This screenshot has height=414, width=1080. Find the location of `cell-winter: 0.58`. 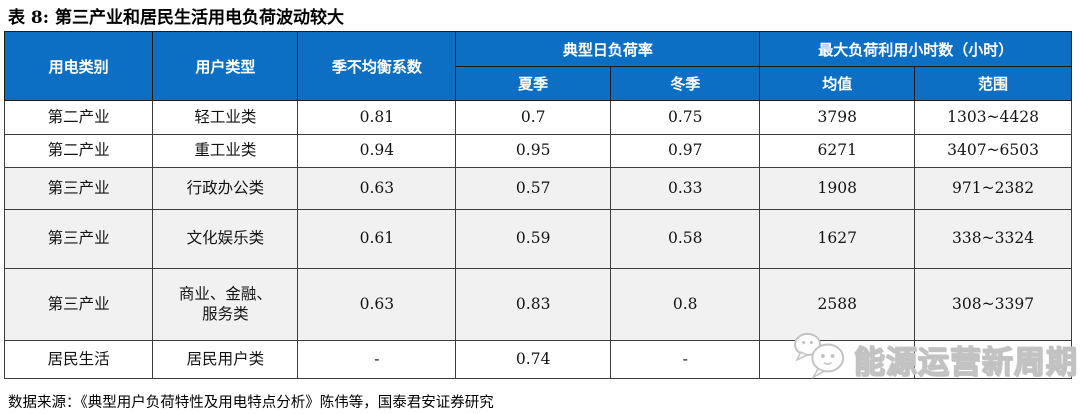

cell-winter: 0.58 is located at coordinates (685, 239).